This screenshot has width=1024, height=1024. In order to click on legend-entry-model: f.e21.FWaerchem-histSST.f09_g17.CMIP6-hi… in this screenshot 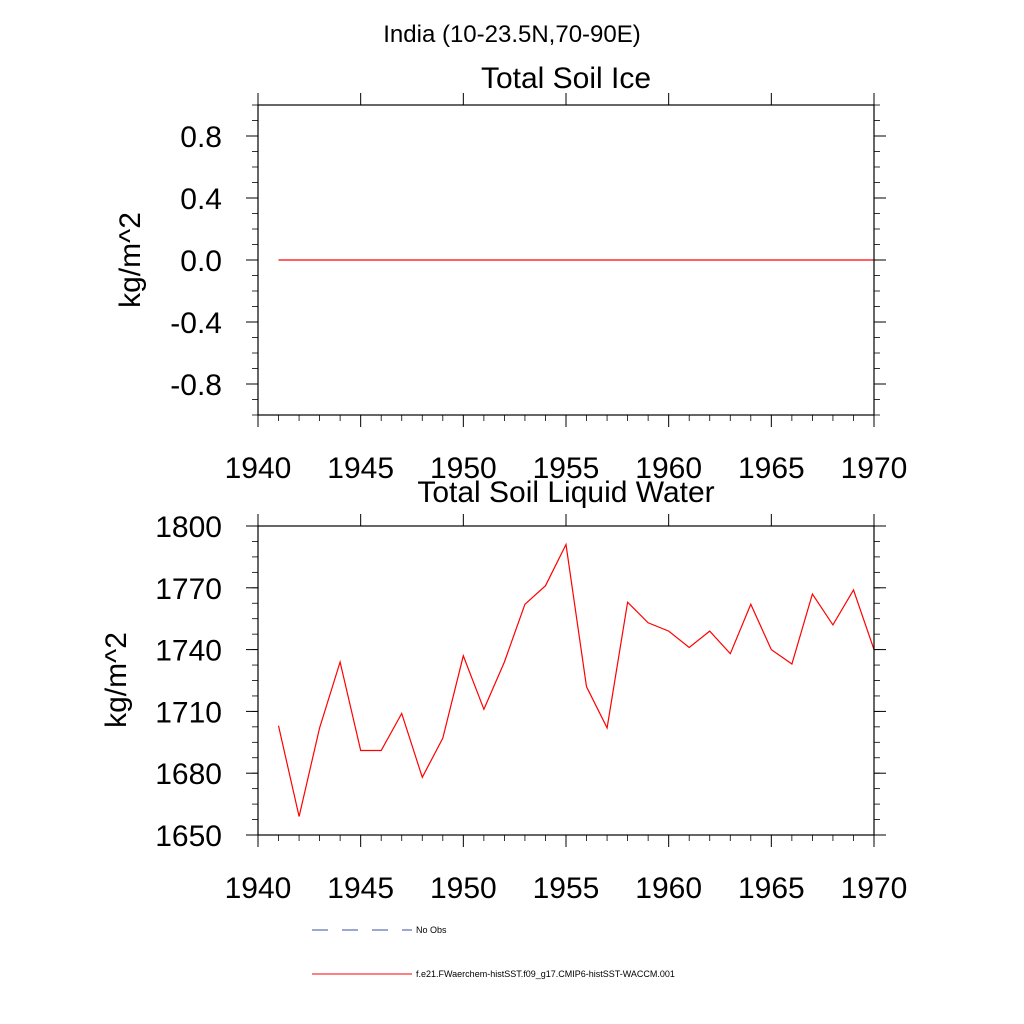, I will do `click(493, 974)`.